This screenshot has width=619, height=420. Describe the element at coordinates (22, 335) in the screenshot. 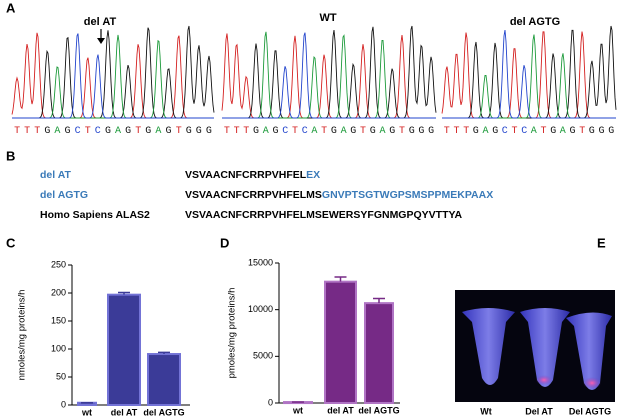

I see `y-axis-label: nmoles/mg proteins/h` at that location.